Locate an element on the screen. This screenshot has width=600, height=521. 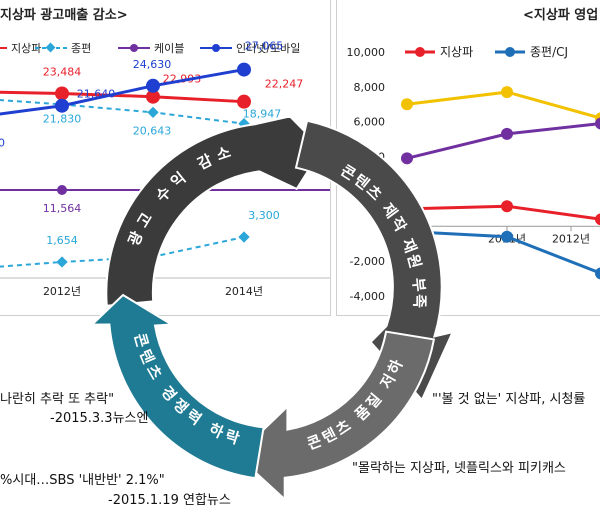
data-label-인터넷-모바일-1: 21,640 is located at coordinates (96, 94).